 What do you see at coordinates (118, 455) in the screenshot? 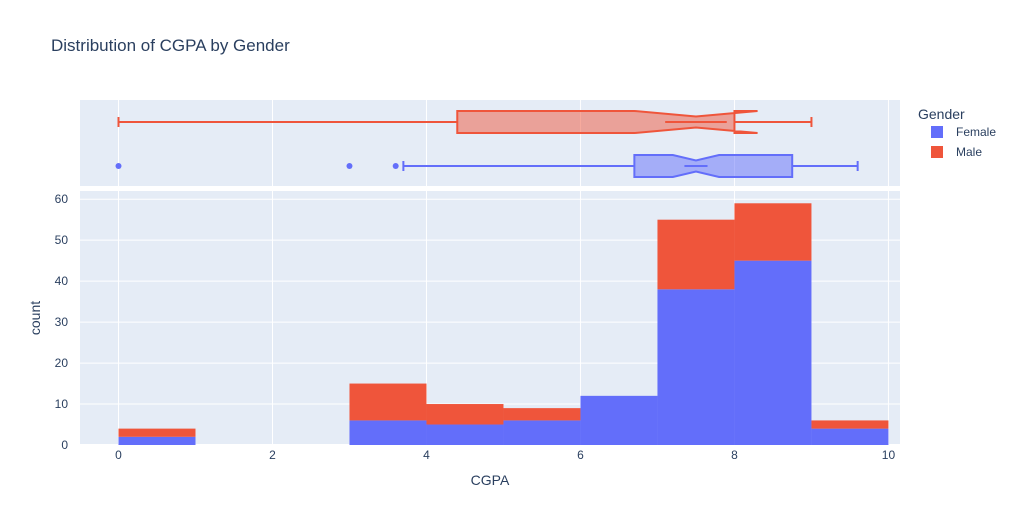
I see `x-tick-label: 0` at bounding box center [118, 455].